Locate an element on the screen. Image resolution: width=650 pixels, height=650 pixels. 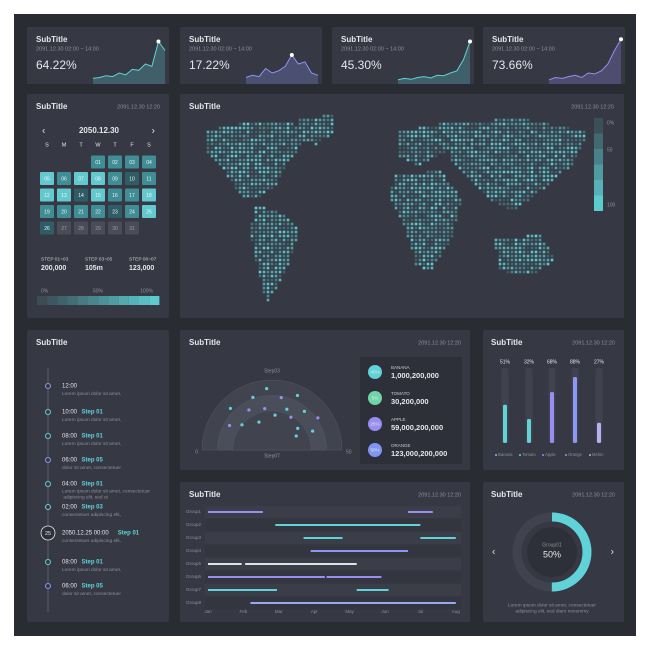
day: 03 is located at coordinates (132, 163).